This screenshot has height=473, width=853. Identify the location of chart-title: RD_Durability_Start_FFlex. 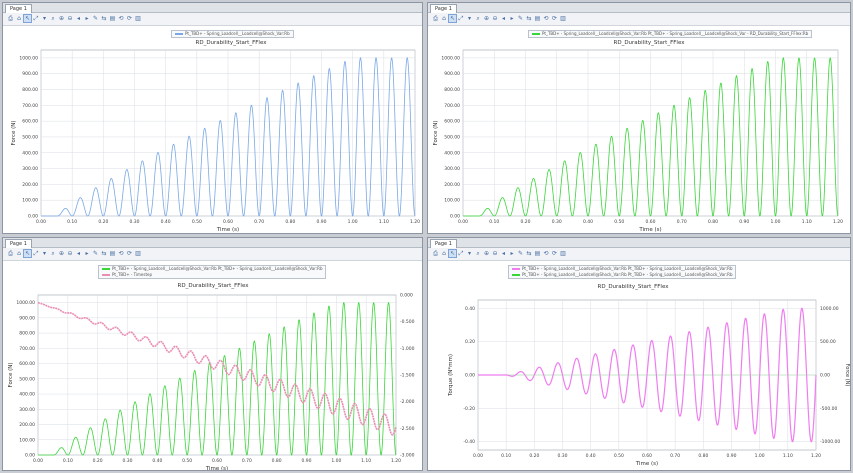
(633, 287).